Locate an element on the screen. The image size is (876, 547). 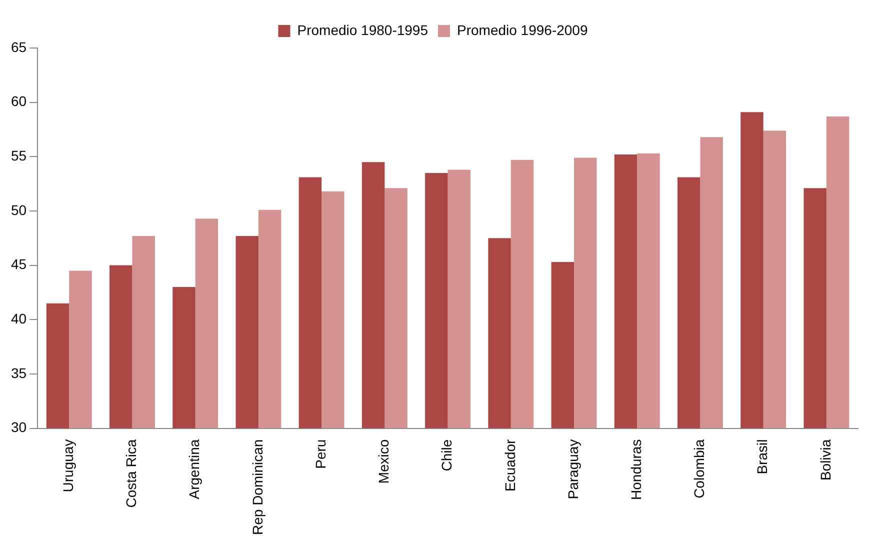
x-tick-label: Colombia is located at coordinates (699, 468).